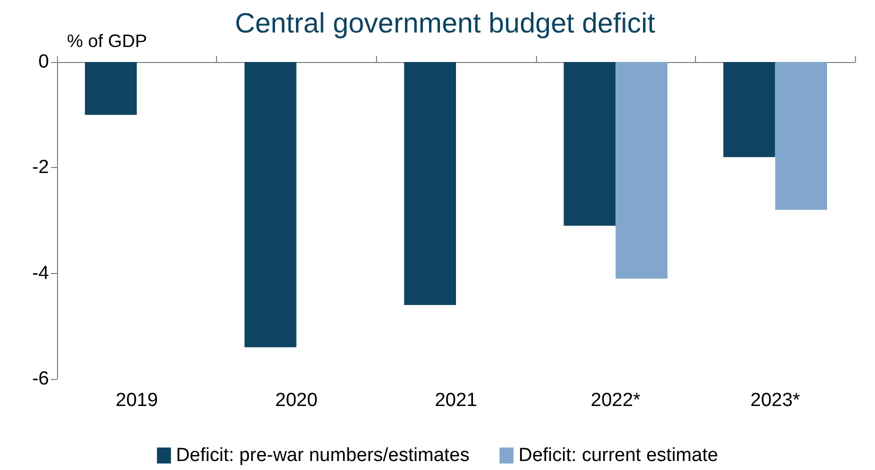 Image resolution: width=875 pixels, height=470 pixels. Describe the element at coordinates (296, 400) in the screenshot. I see `x-tick-label: 2020` at that location.